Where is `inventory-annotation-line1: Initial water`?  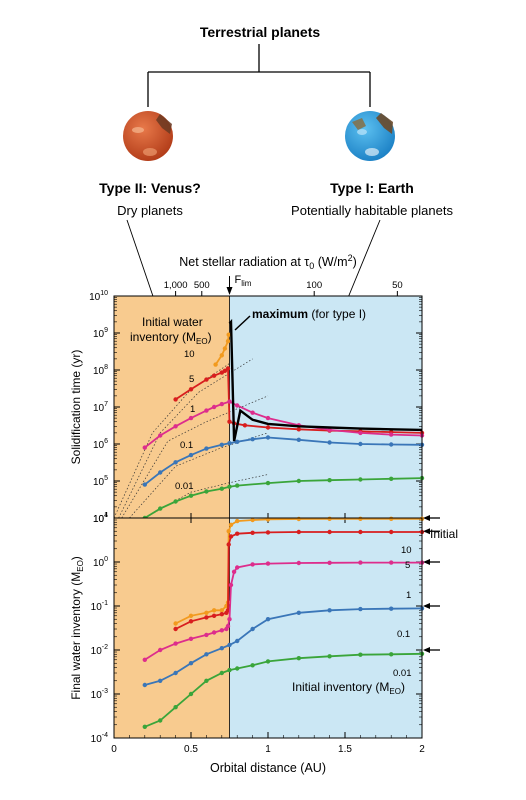
inventory-annotation-line1: Initial water is located at coordinates (172, 322).